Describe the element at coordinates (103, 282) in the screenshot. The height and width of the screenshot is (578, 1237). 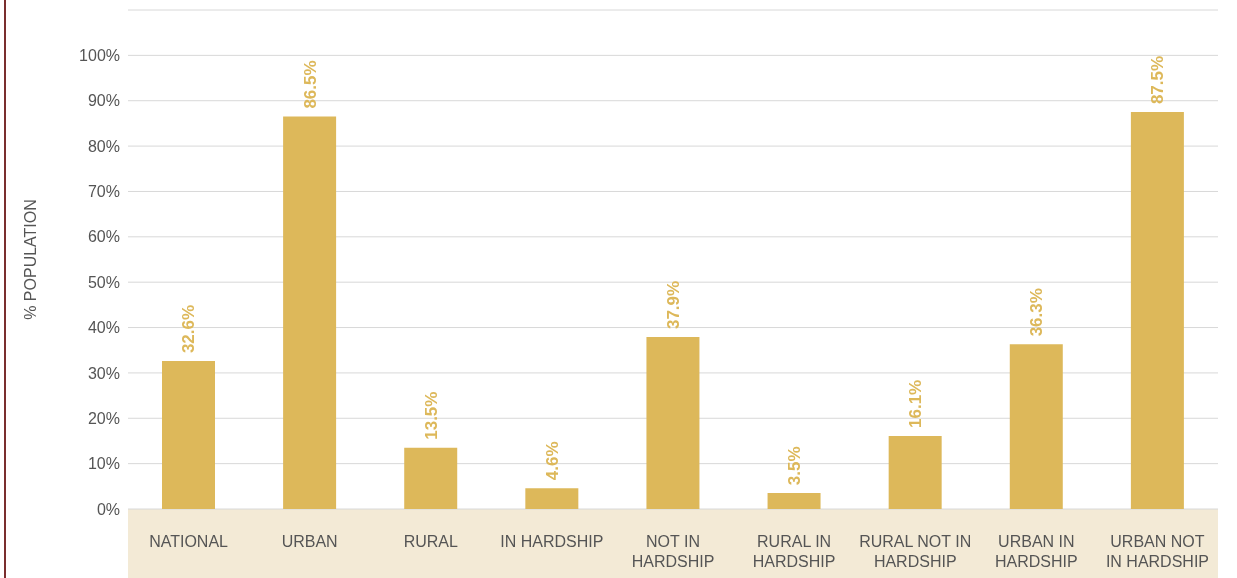
I see `y-tick-label: 50%` at that location.